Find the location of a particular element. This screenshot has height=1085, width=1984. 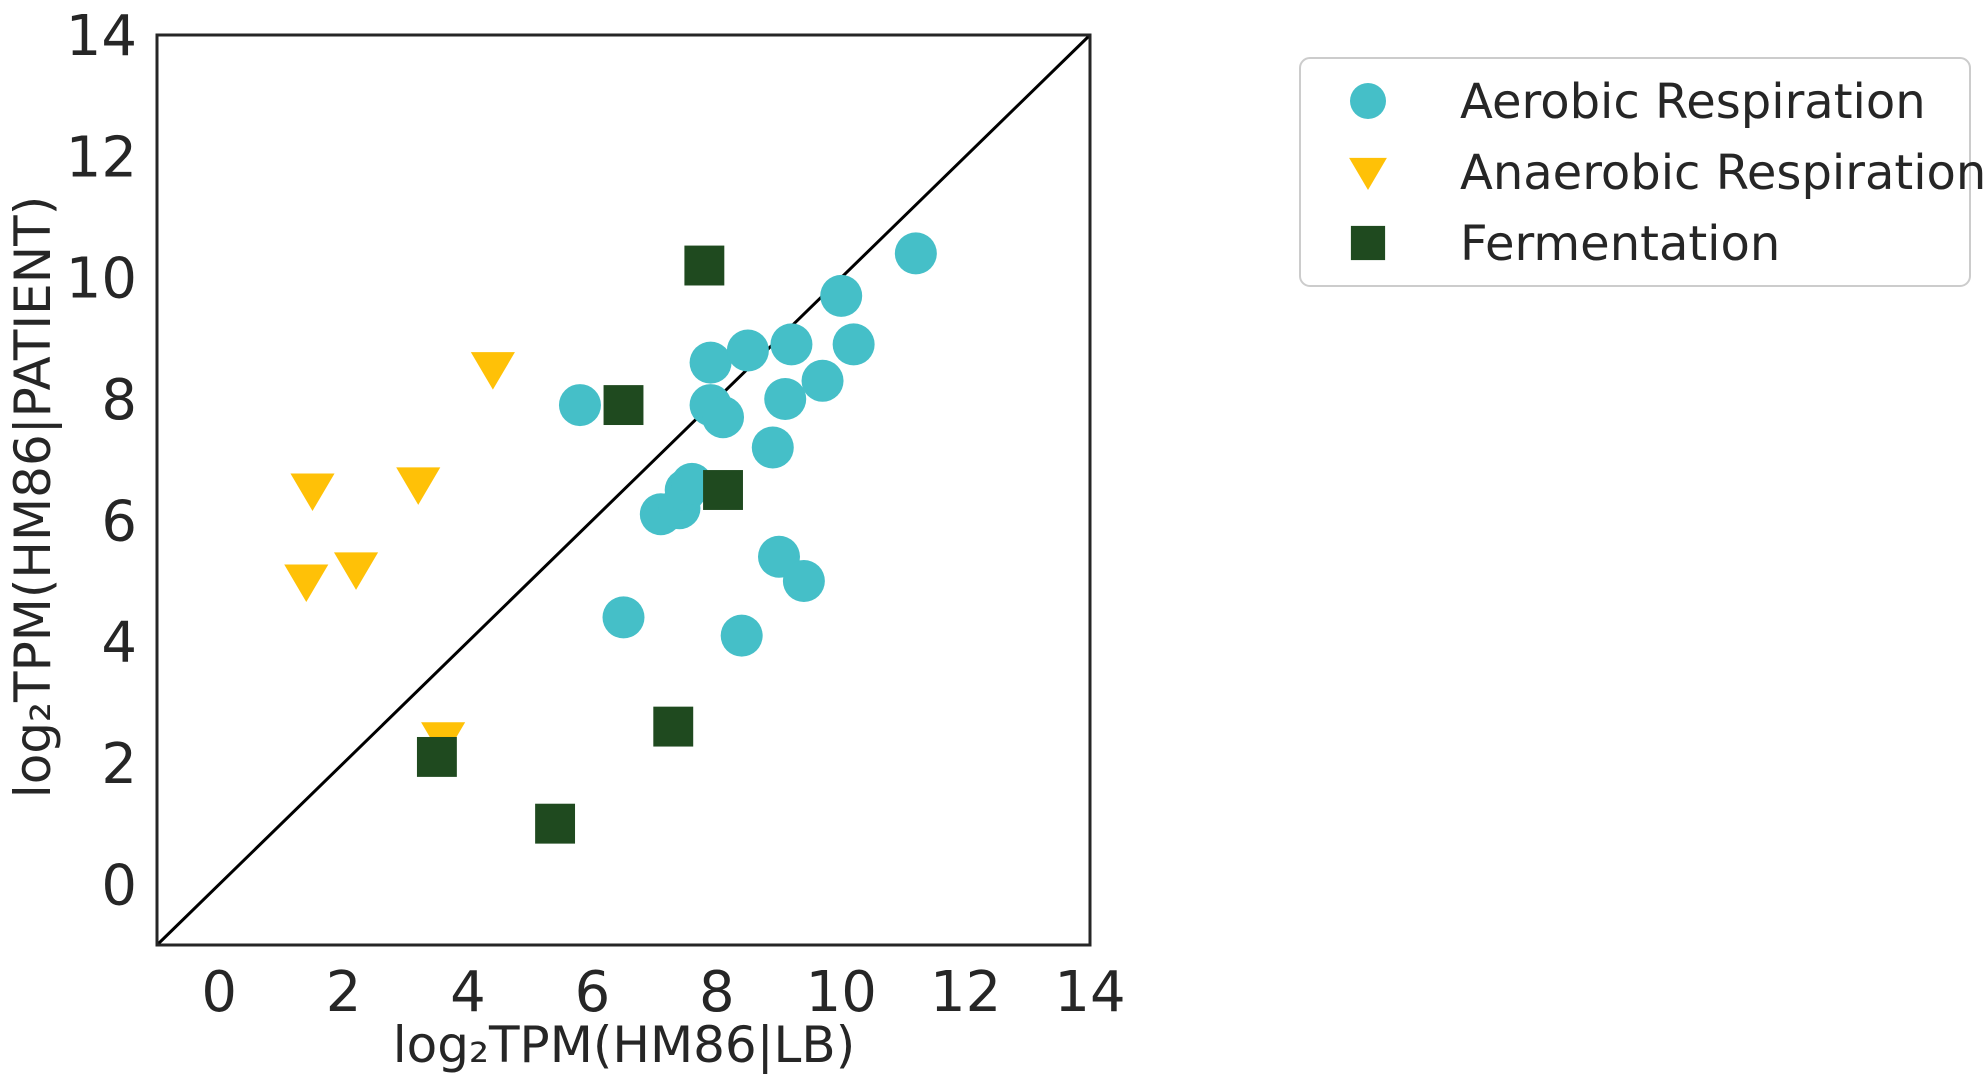

y-tick-label: 8 is located at coordinates (119, 400).